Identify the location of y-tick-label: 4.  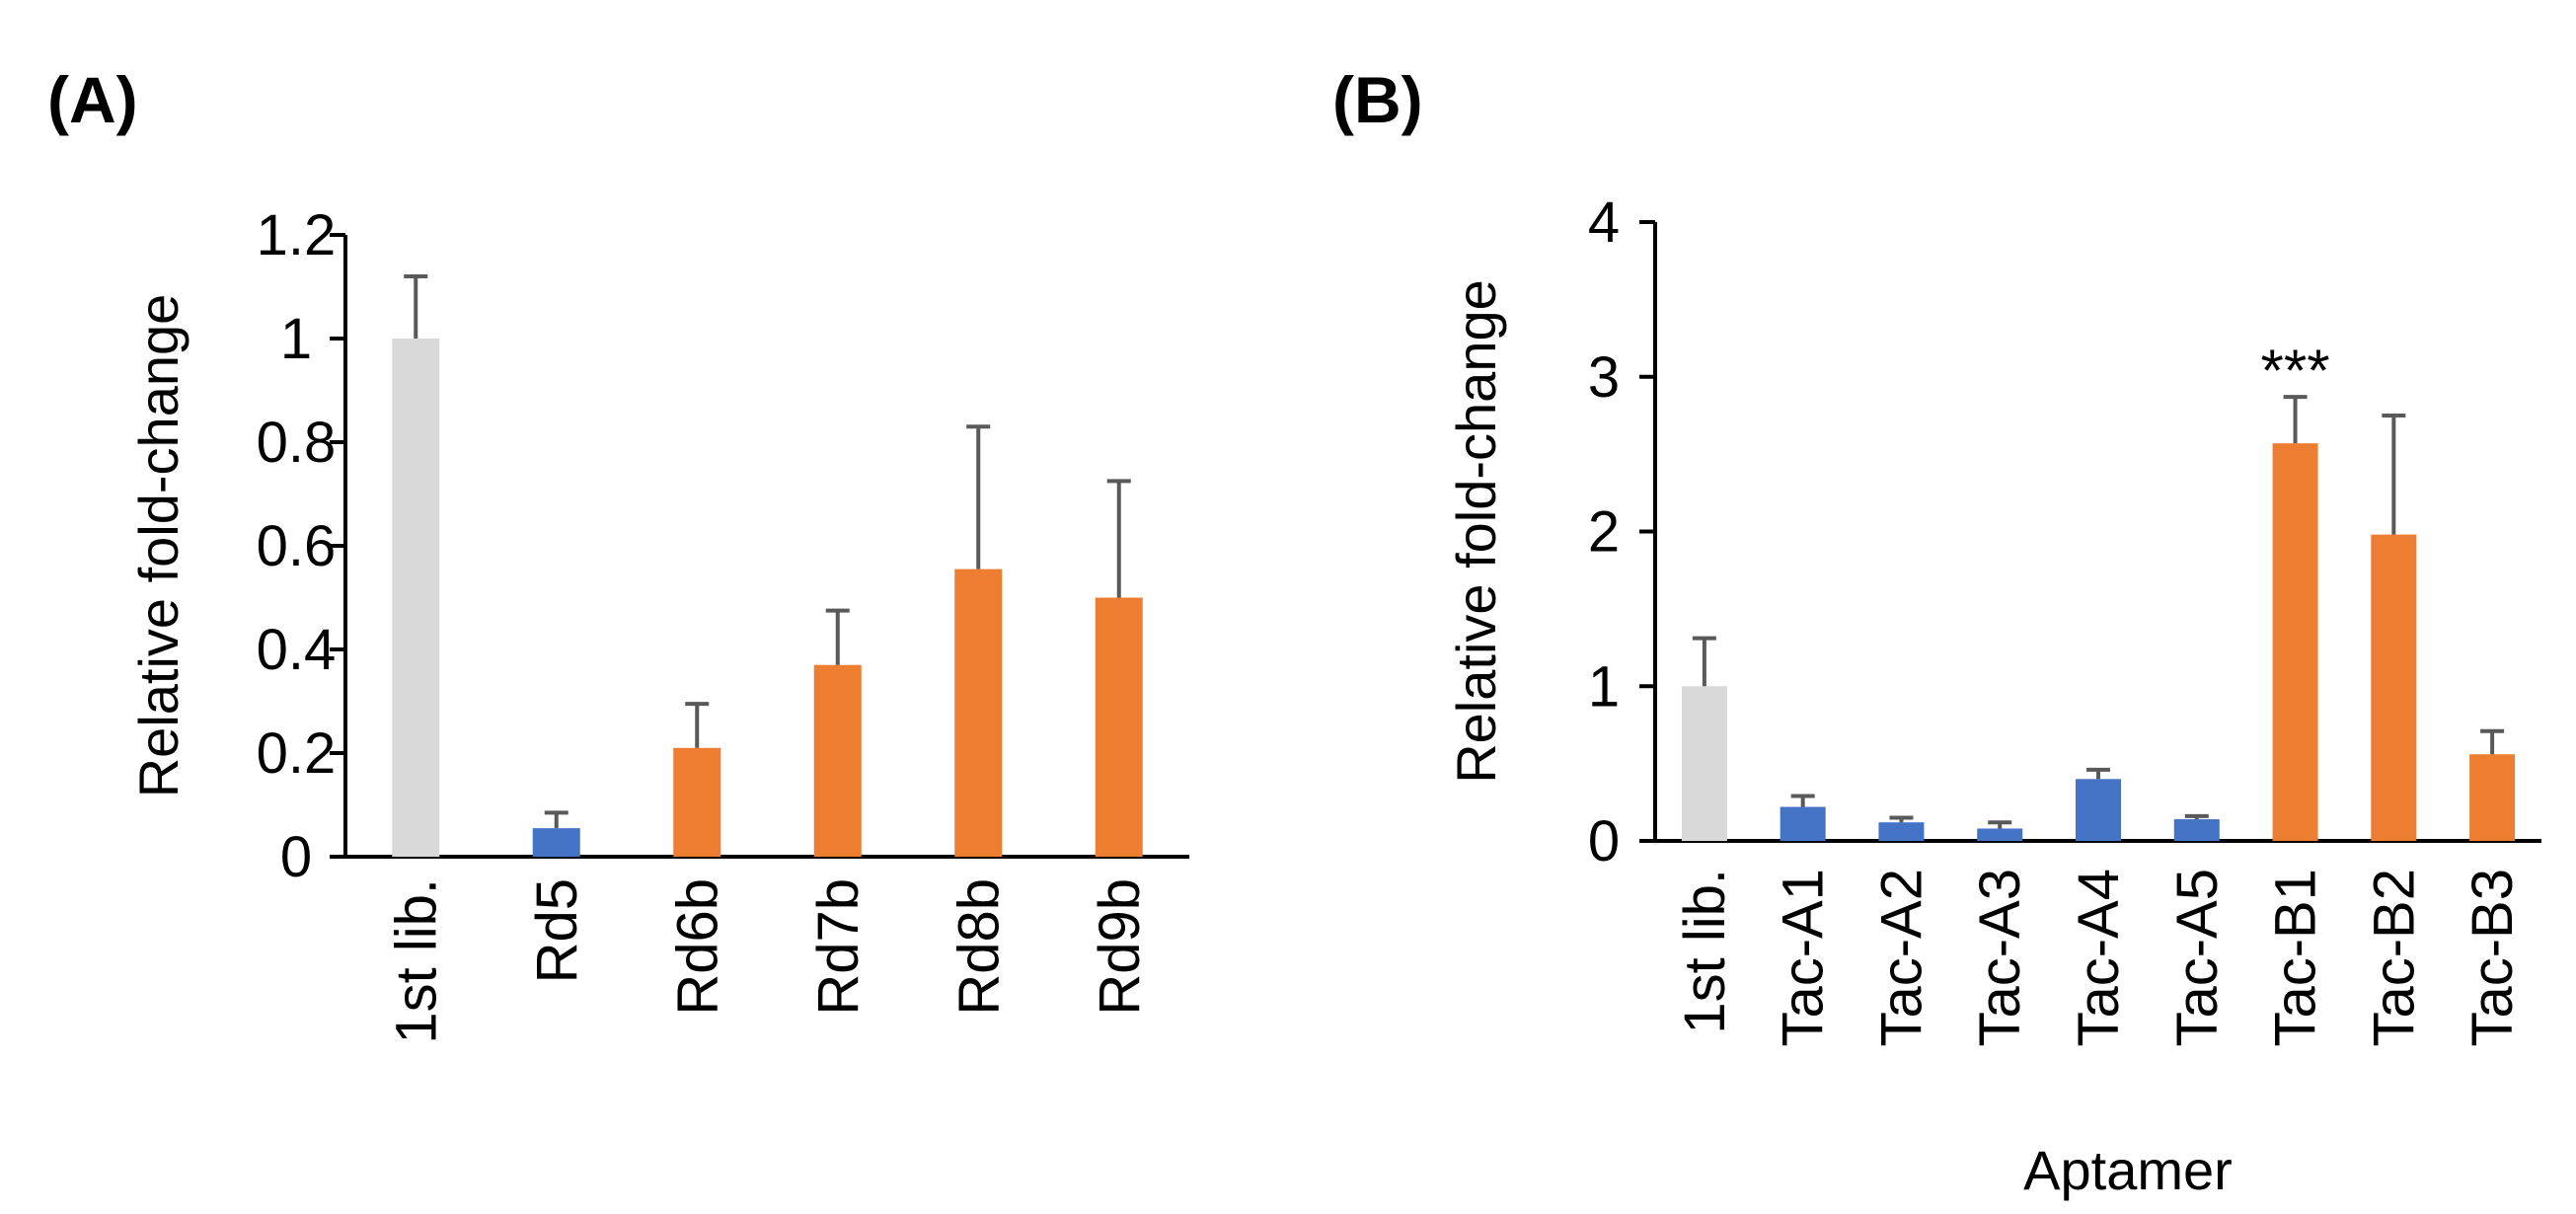
(1604, 222).